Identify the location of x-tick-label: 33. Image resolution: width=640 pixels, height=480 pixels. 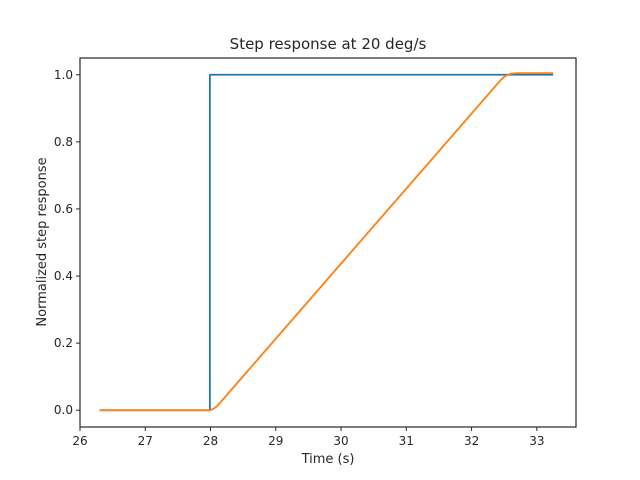
(536, 441).